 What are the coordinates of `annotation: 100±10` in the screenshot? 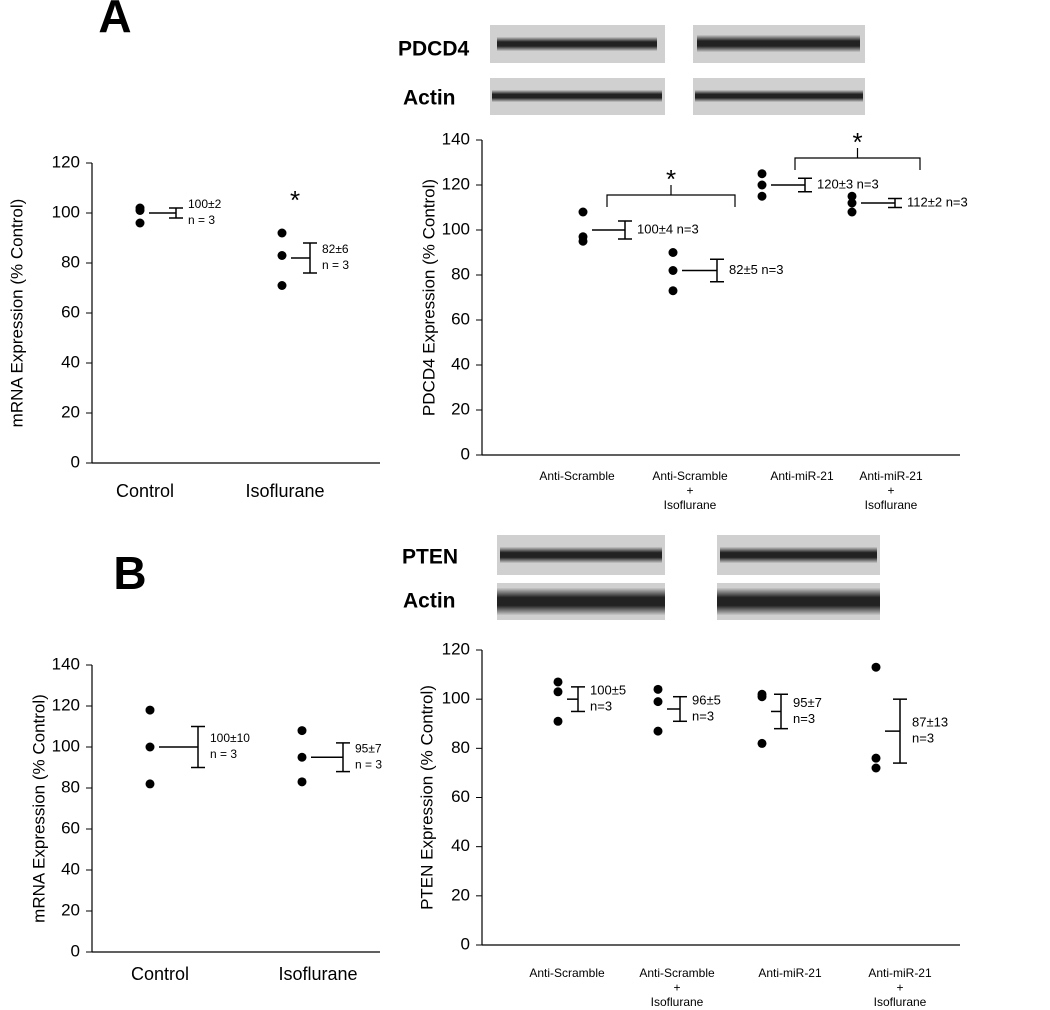 It's located at (230, 738).